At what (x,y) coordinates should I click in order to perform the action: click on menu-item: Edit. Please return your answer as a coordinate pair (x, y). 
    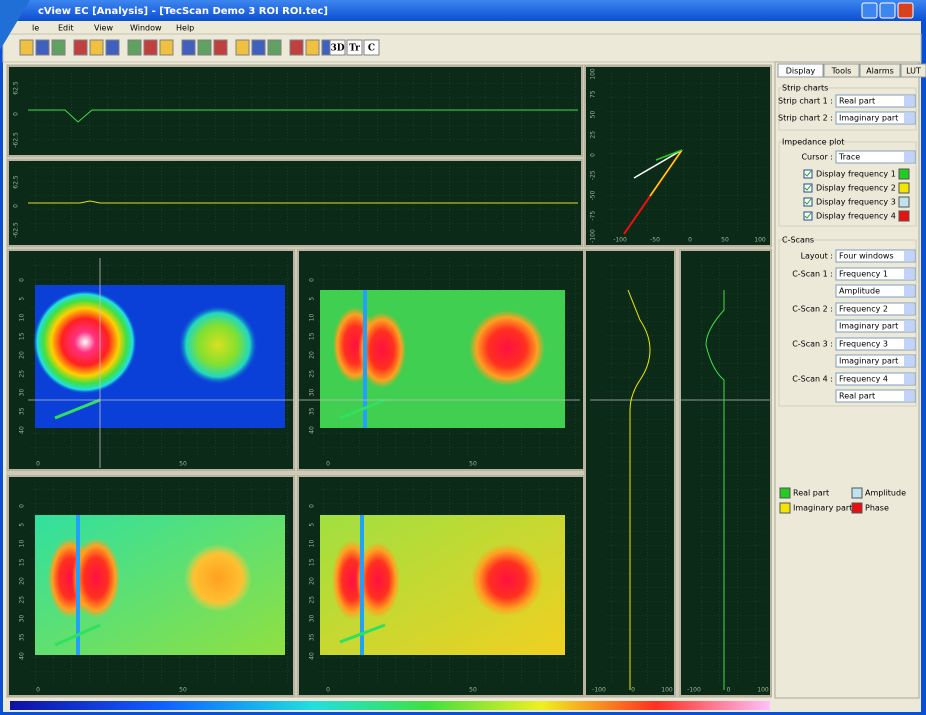
    Looking at the image, I should click on (66, 28).